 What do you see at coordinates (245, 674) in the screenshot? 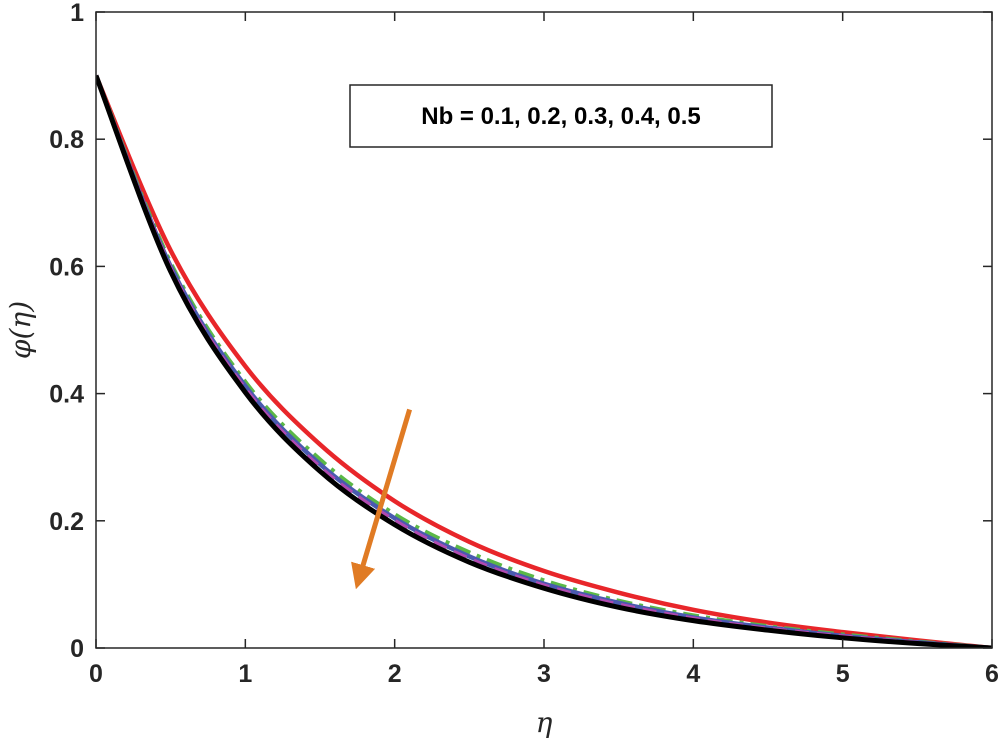
I see `x-tick-label: 1` at bounding box center [245, 674].